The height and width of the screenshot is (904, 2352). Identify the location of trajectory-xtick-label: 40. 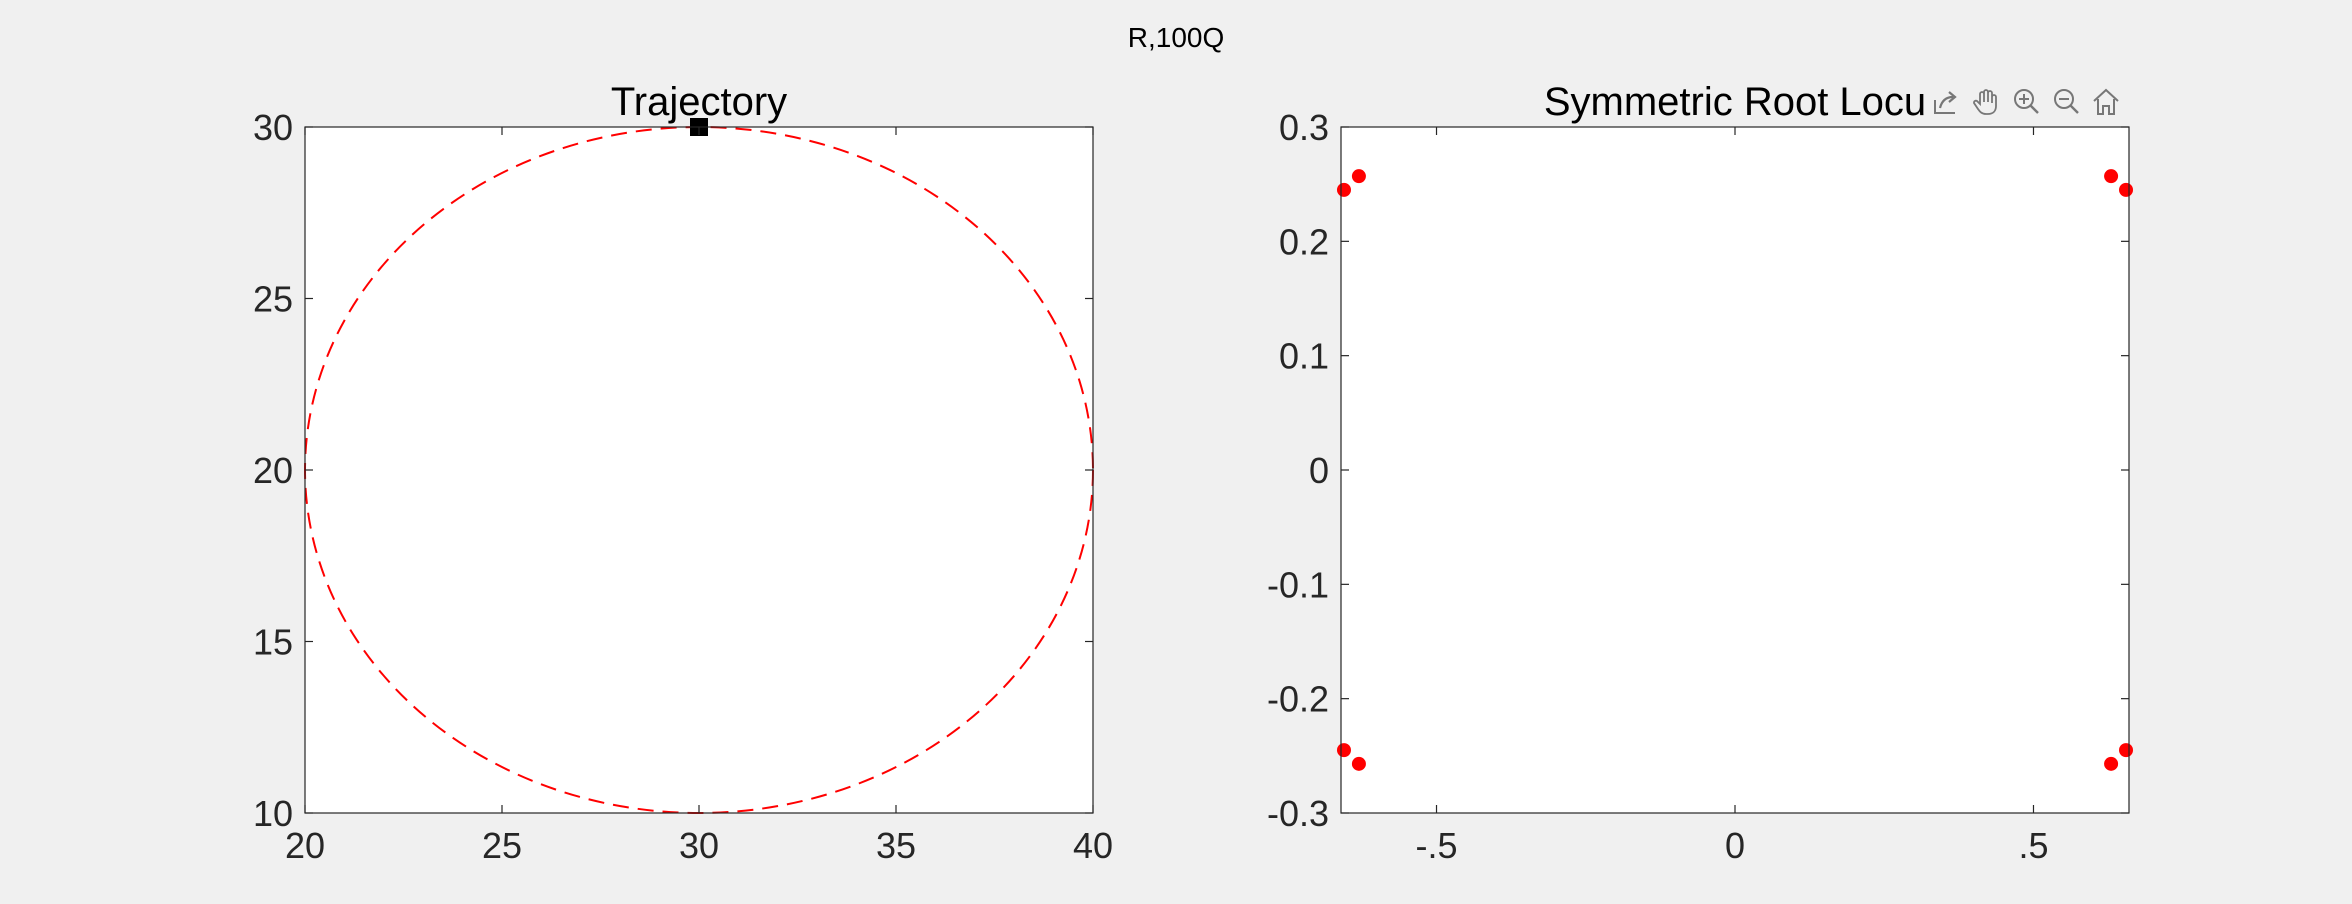
(1093, 845).